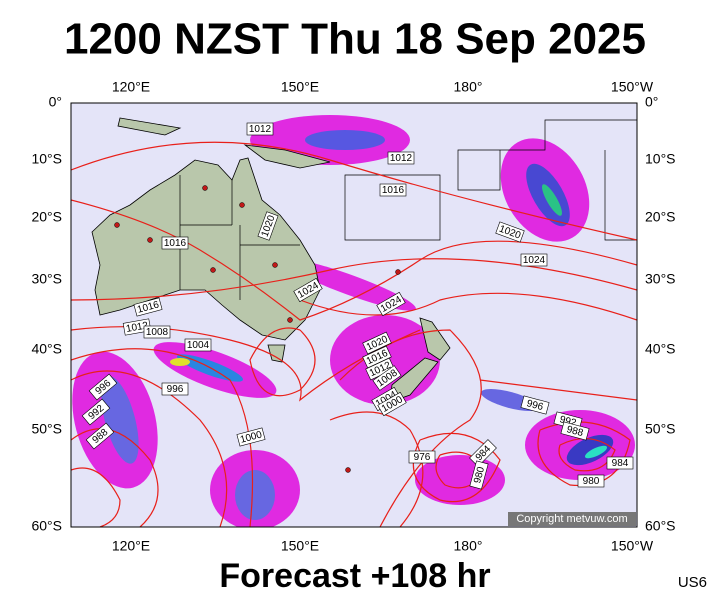  What do you see at coordinates (660, 429) in the screenshot?
I see `right-tick-label: 50°S` at bounding box center [660, 429].